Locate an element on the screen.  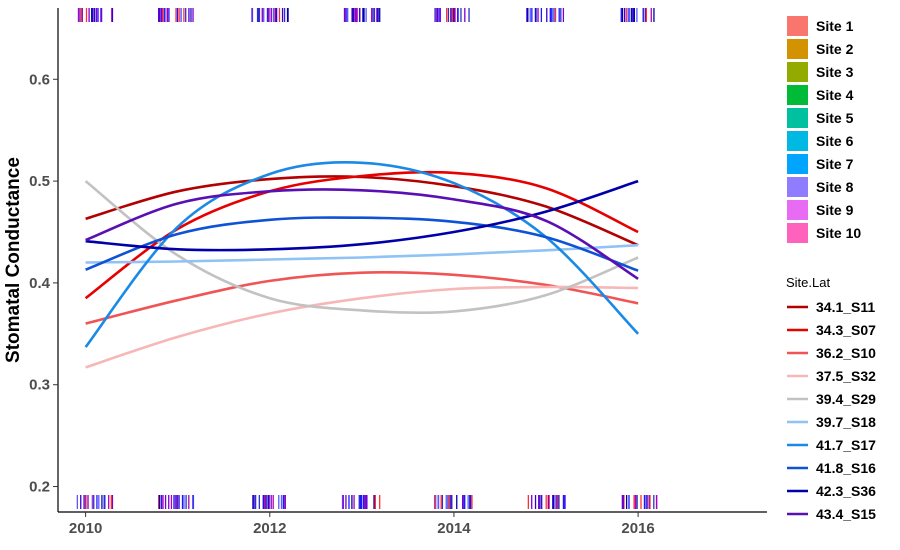
y-axis-title: Stomatal Conductance is located at coordinates (13, 260).